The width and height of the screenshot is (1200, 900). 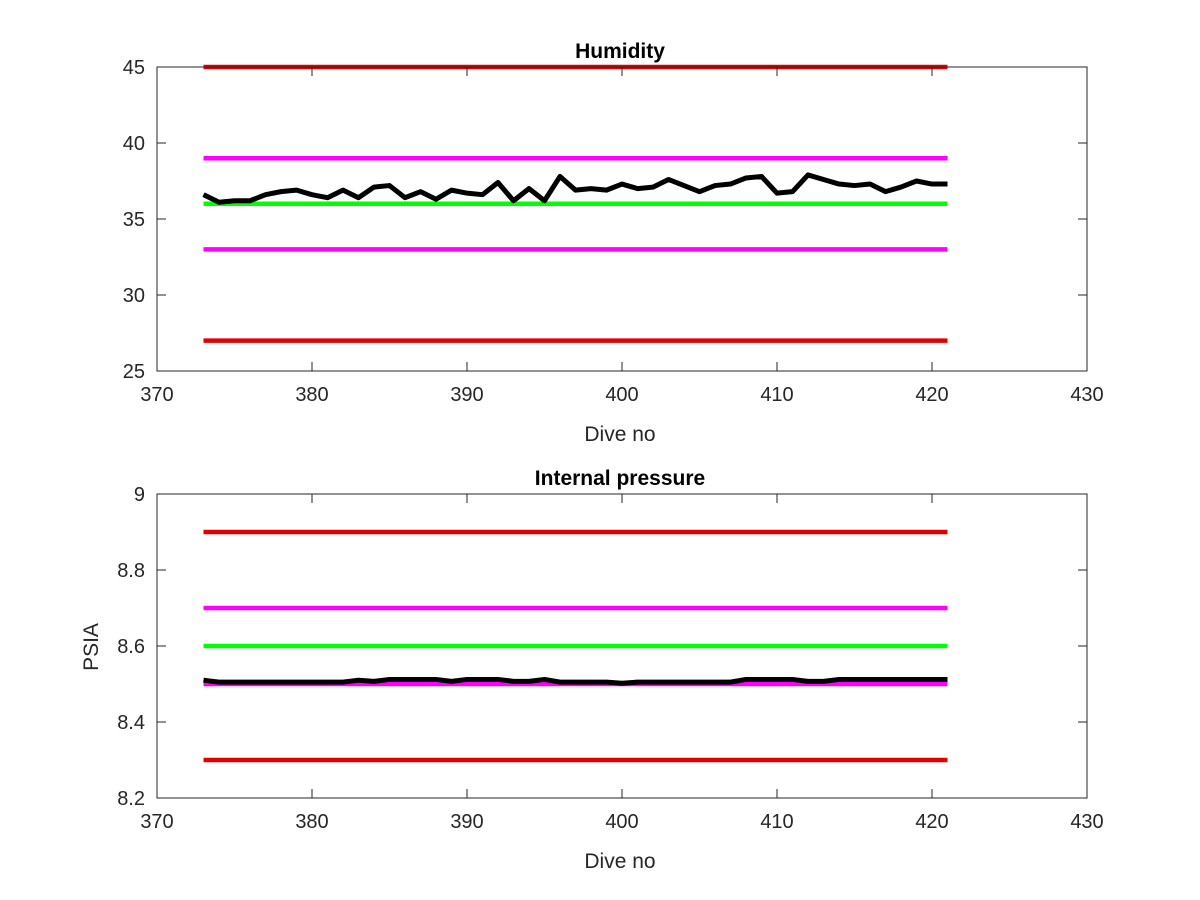 I want to click on pressure-xtick-label: 430, so click(x=1086, y=822).